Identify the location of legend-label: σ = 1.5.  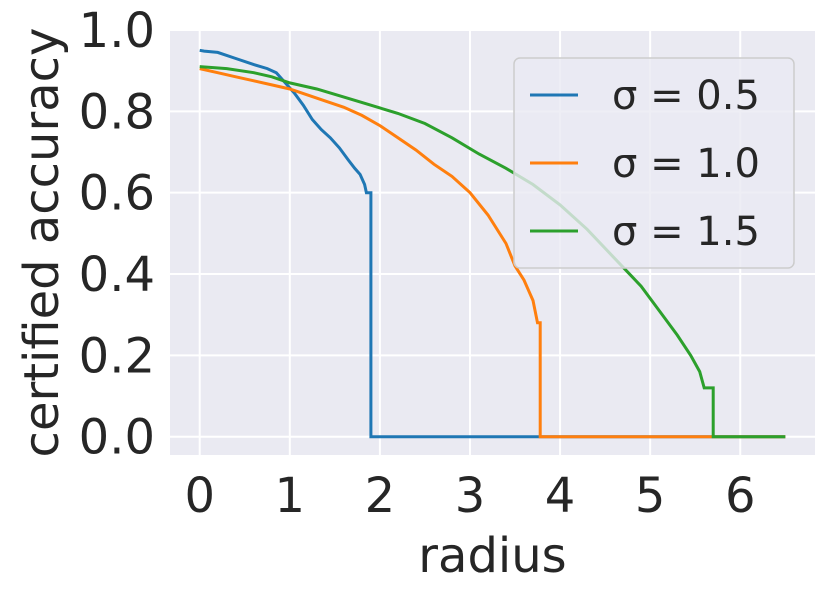
(686, 232).